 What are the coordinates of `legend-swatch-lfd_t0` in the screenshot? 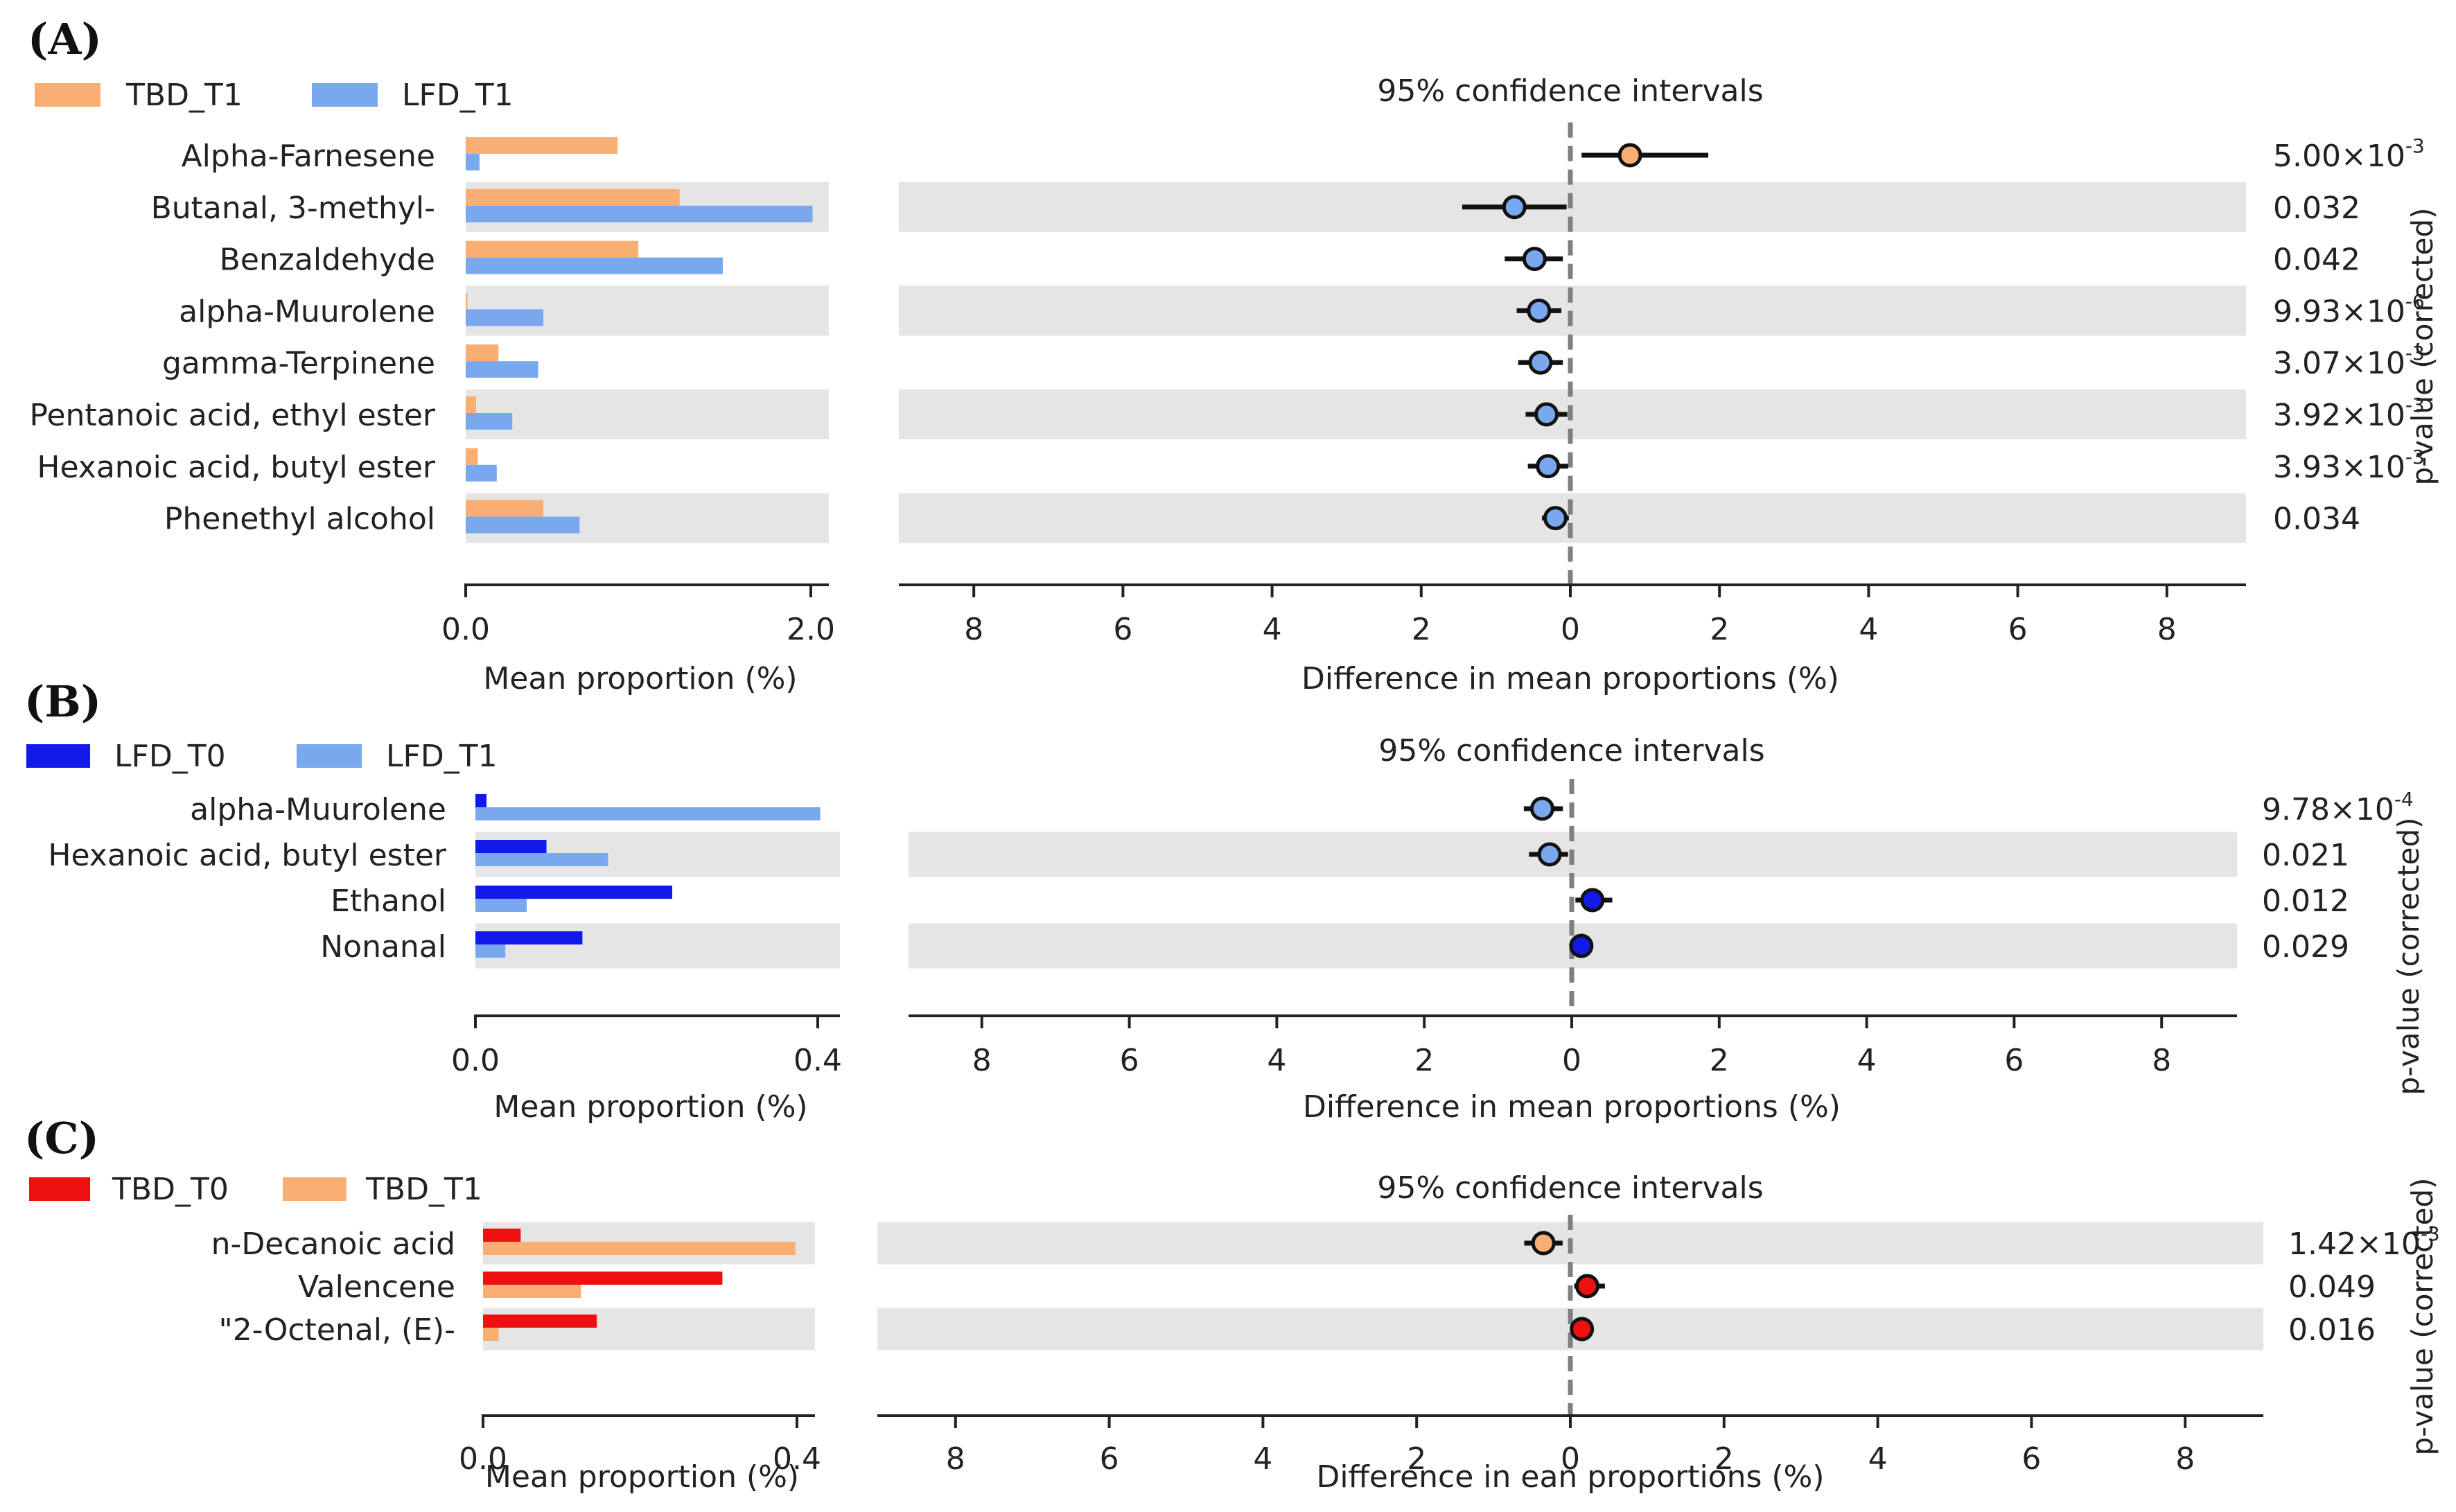 It's located at (58, 756).